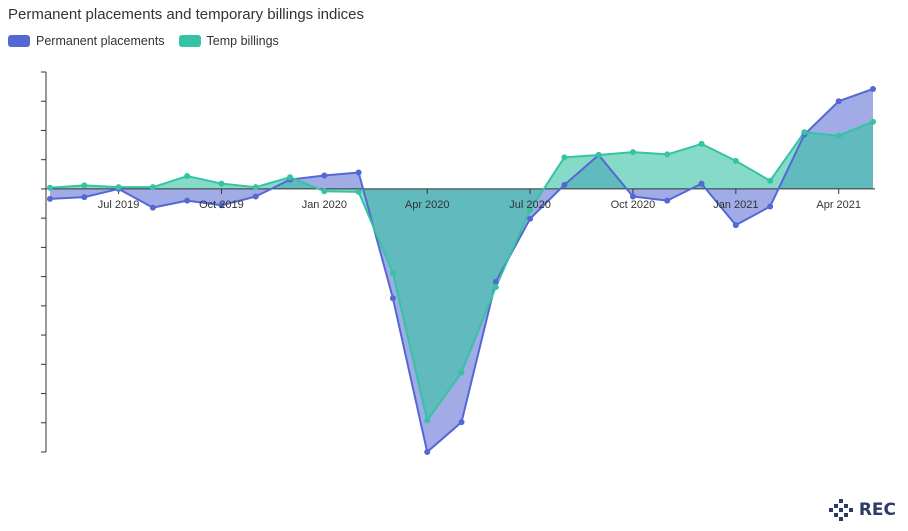 This screenshot has width=908, height=531. I want to click on rec-logo-text: REC, so click(877, 510).